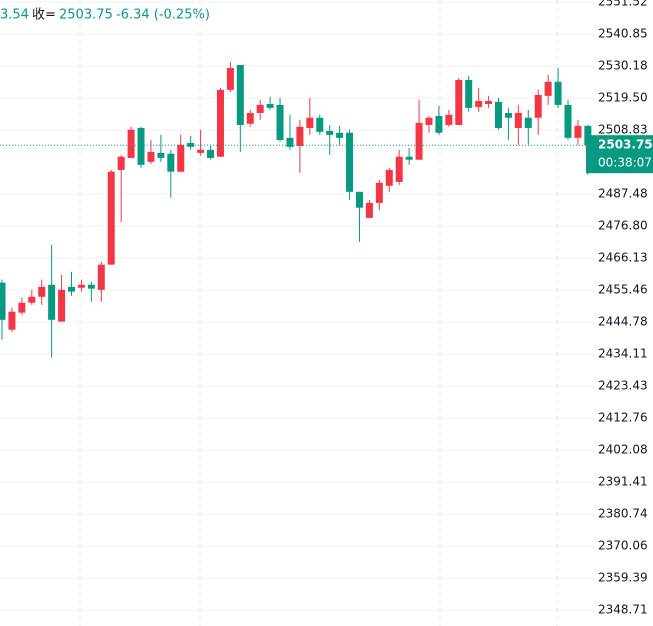  Describe the element at coordinates (623, 289) in the screenshot. I see `y-tick-label: 2455.46` at that location.